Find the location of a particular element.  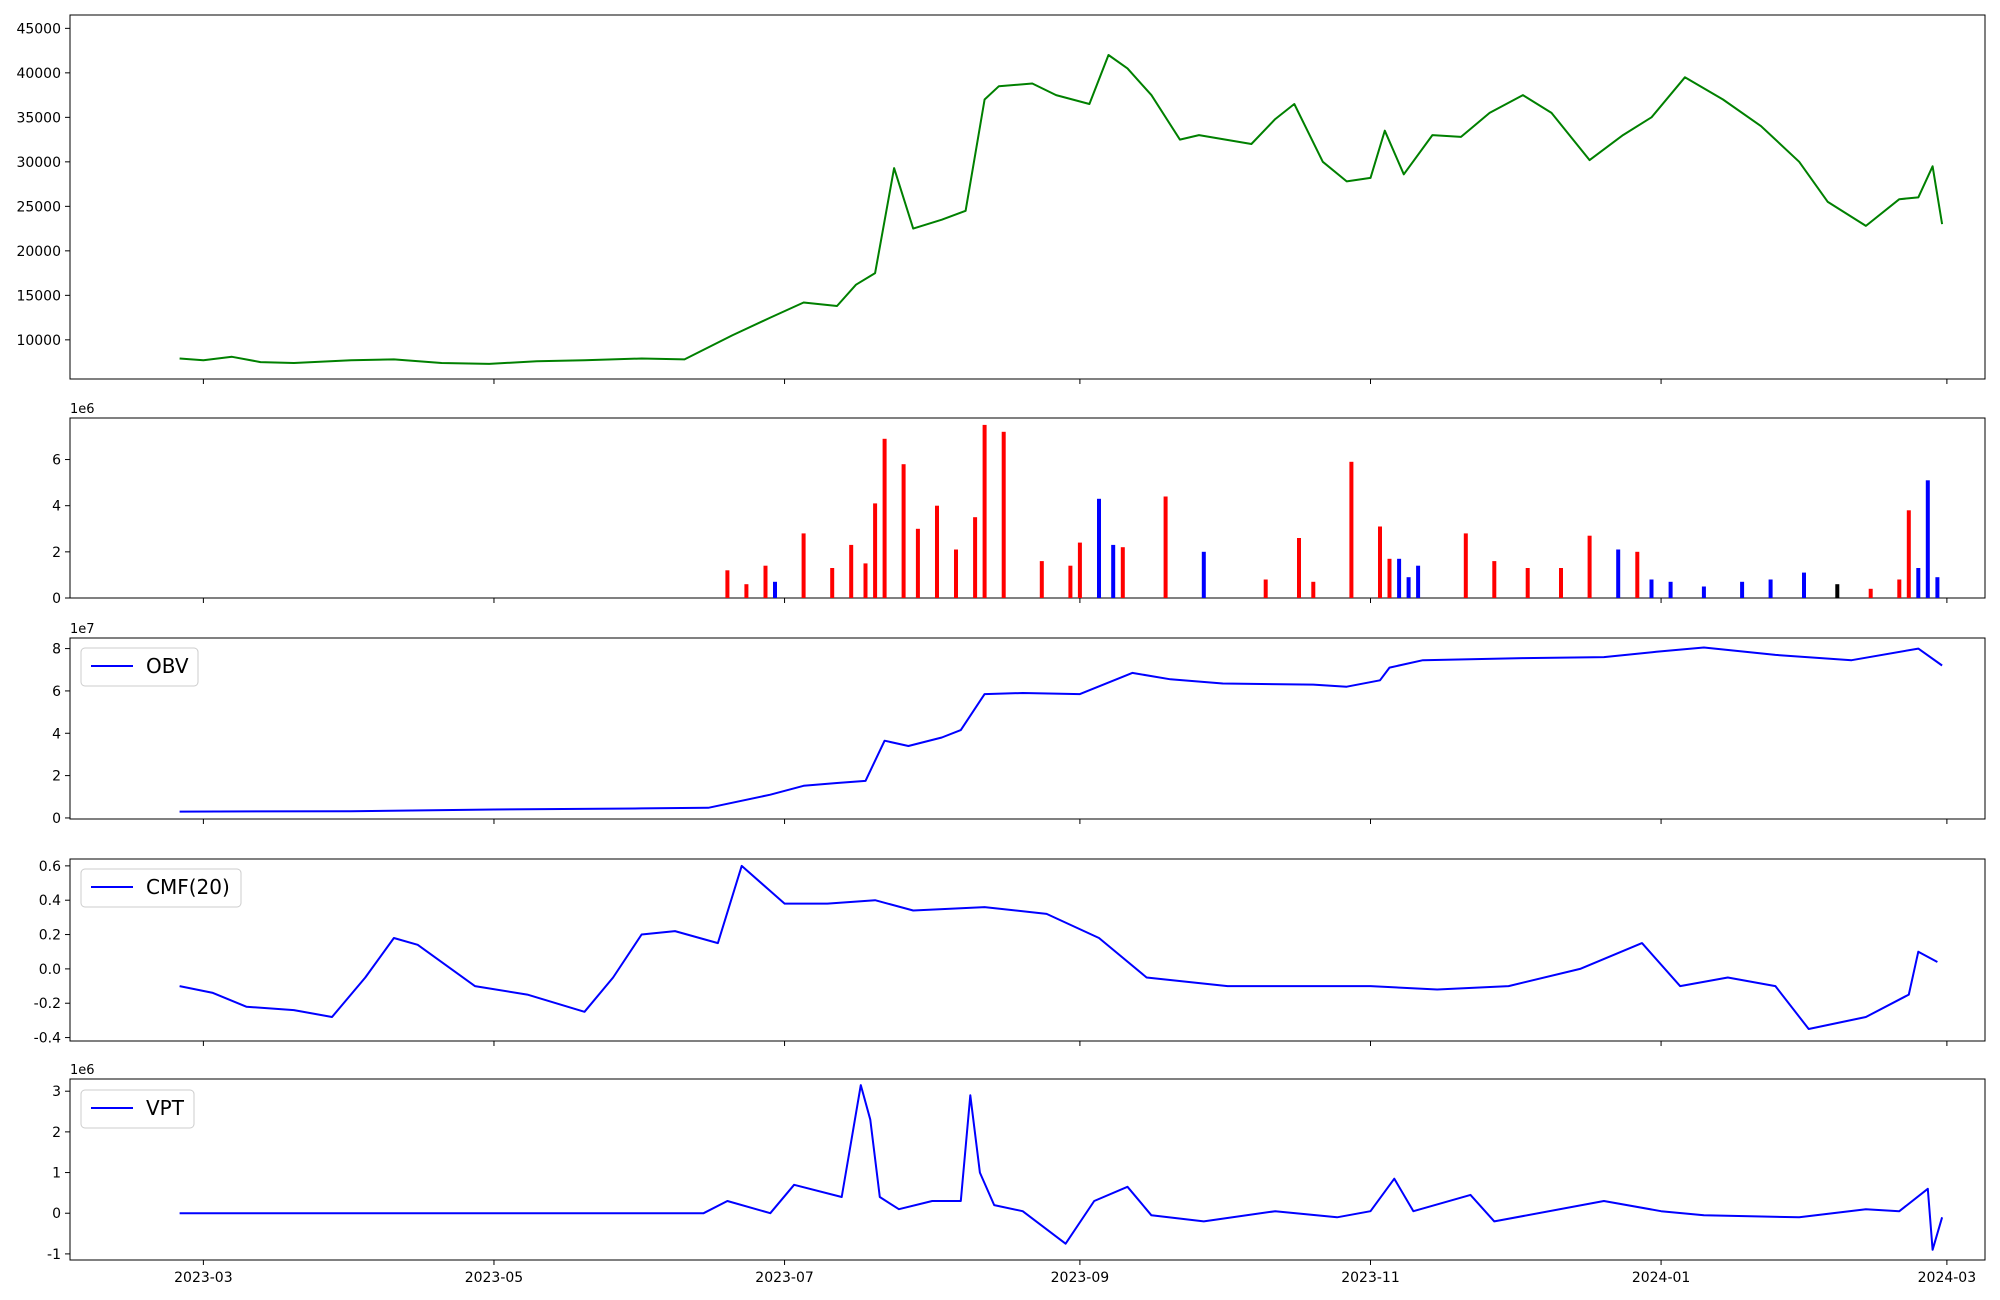

obv-axes-frame is located at coordinates (1027, 728).